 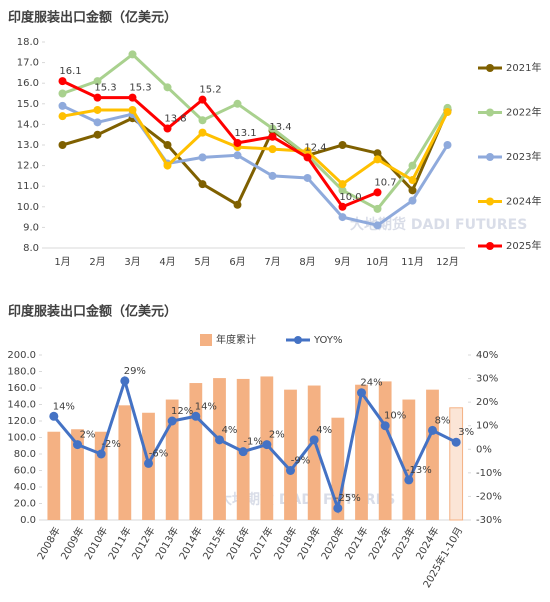 What do you see at coordinates (438, 224) in the screenshot?
I see `watermark: 大地期货 DADI FUTURES` at bounding box center [438, 224].